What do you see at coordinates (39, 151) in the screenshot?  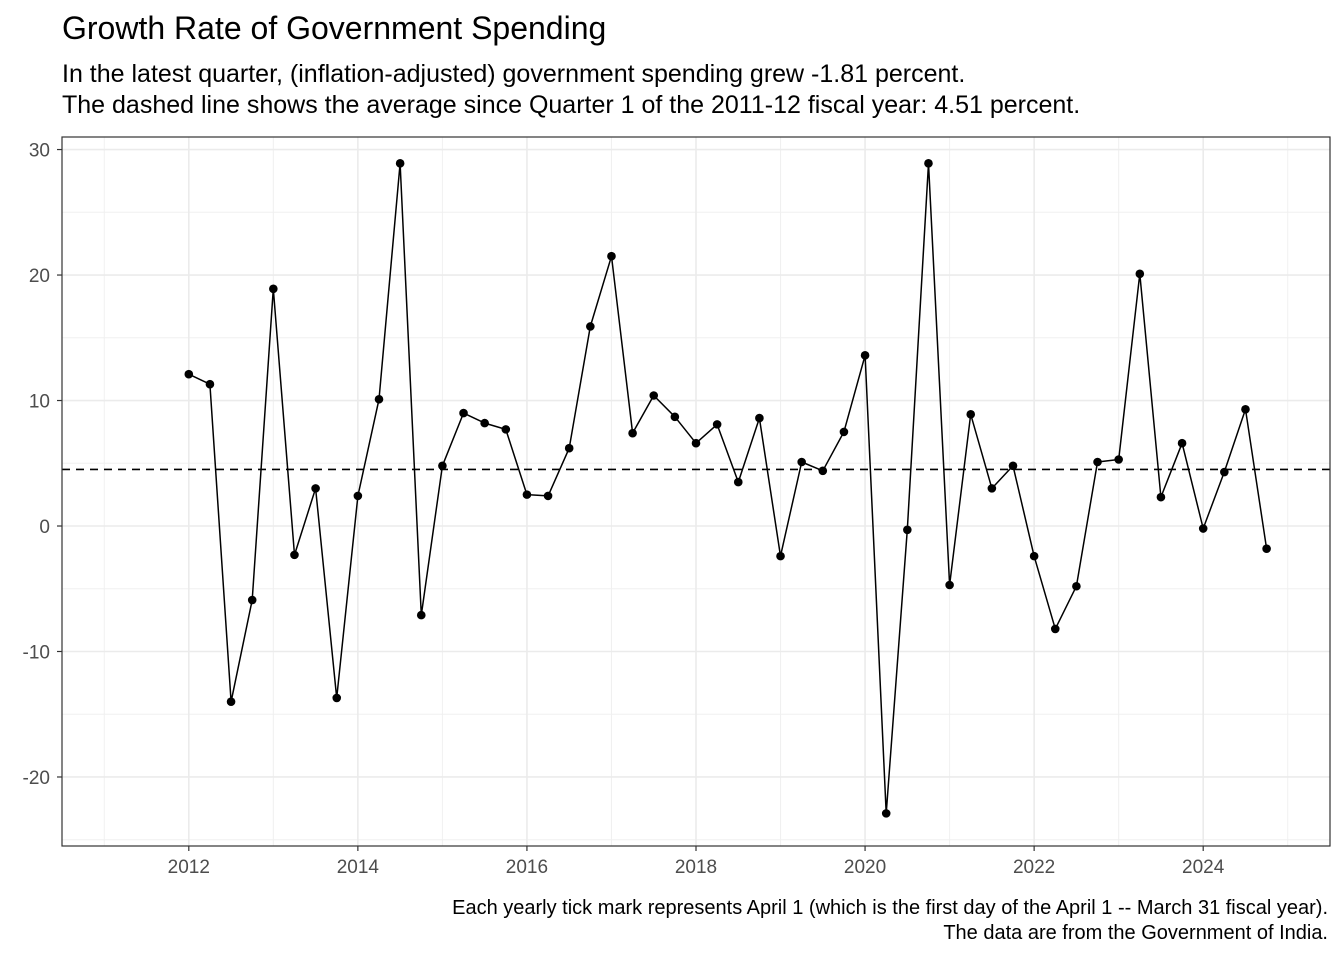 I see `y-tick-label: 30` at bounding box center [39, 151].